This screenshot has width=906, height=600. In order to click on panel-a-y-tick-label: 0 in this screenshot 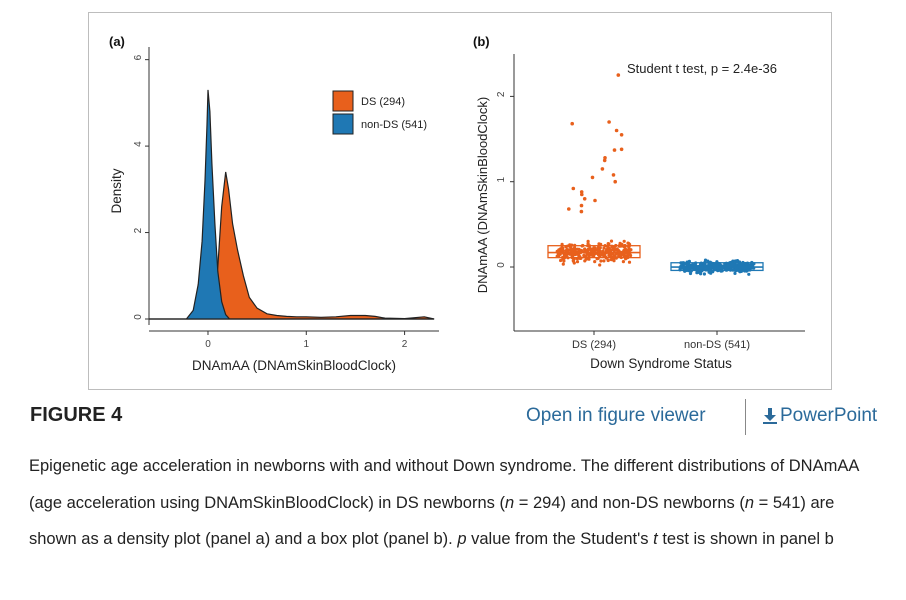, I will do `click(138, 317)`.